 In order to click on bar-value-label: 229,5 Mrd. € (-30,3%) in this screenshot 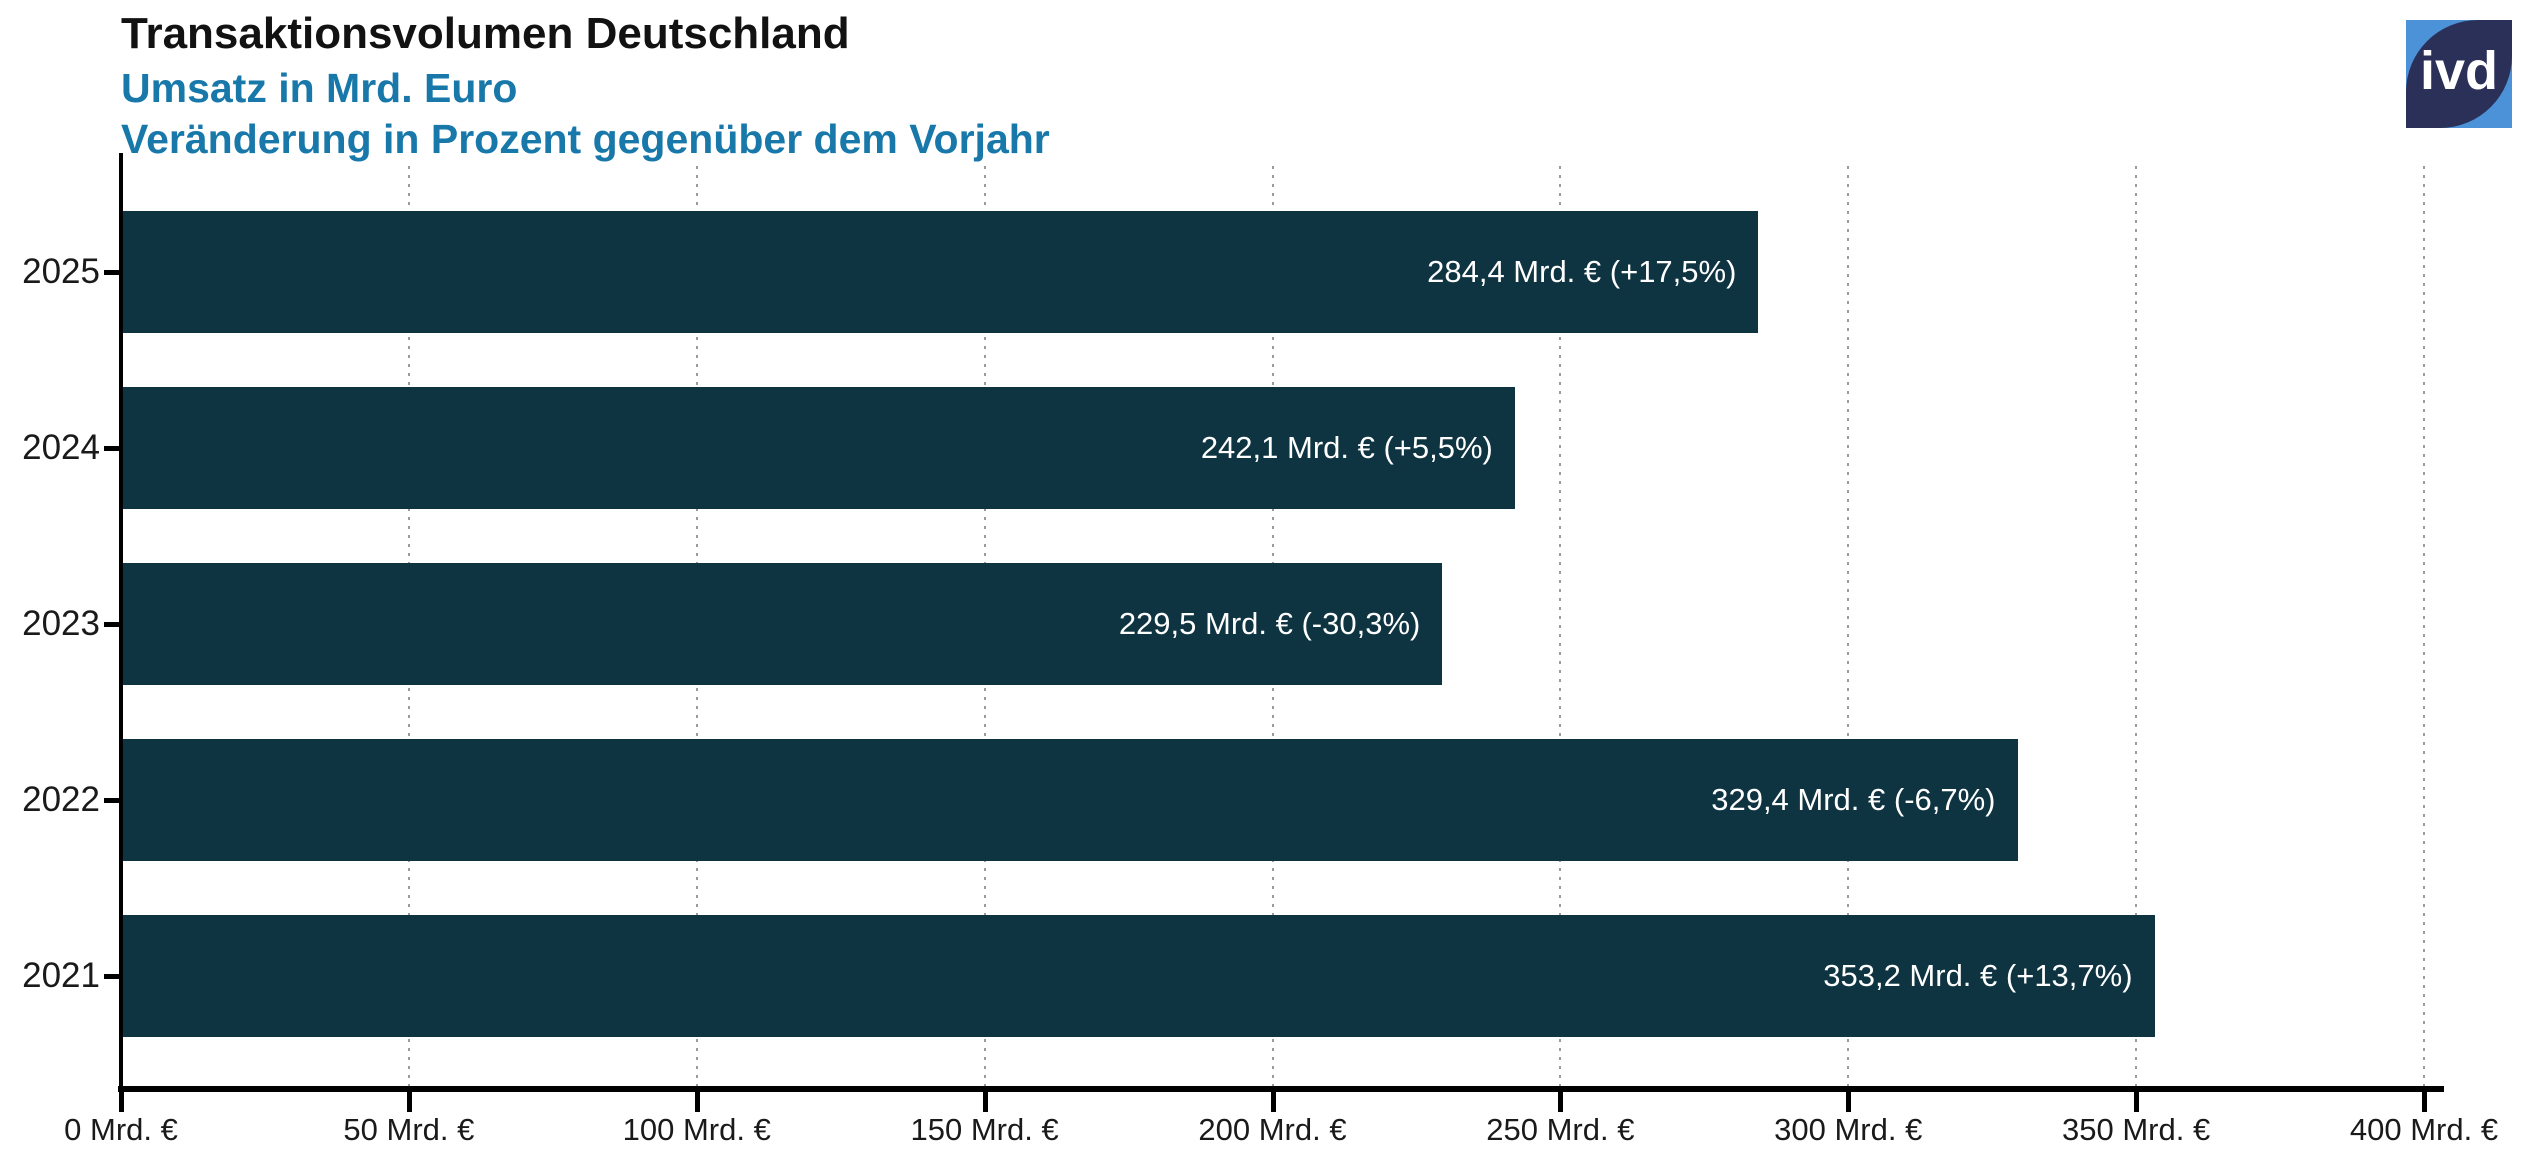, I will do `click(1269, 623)`.